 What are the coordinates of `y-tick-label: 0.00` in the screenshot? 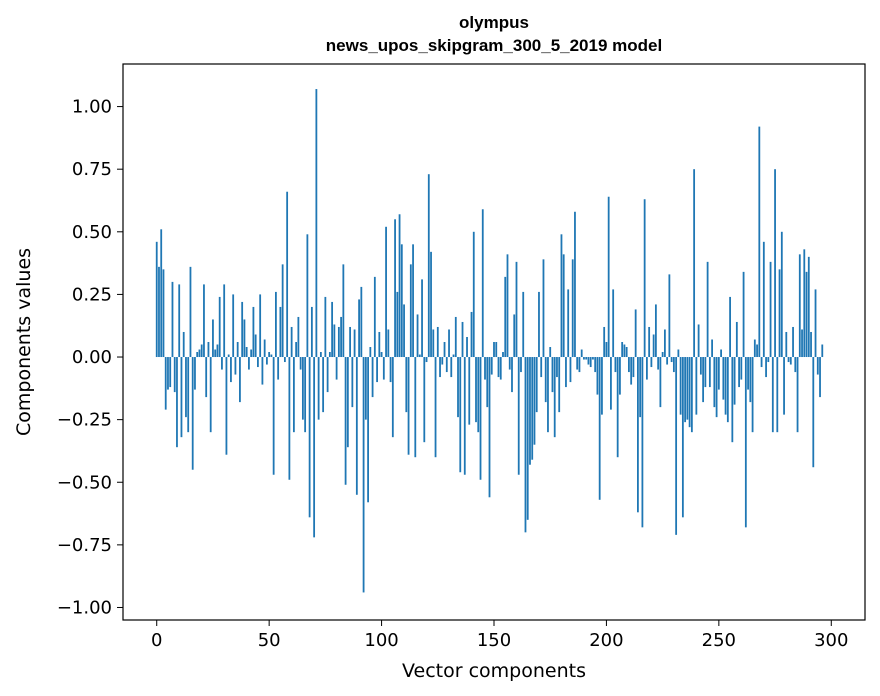 It's located at (92, 357).